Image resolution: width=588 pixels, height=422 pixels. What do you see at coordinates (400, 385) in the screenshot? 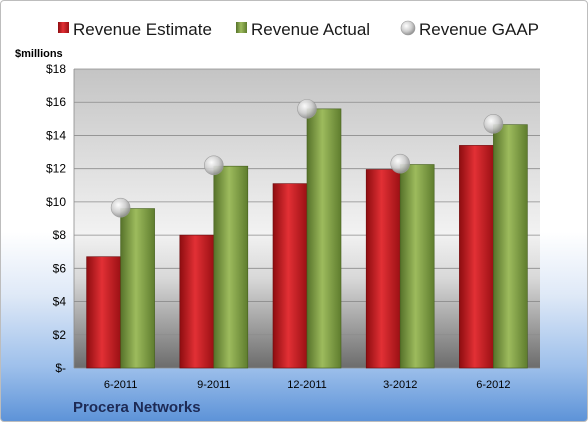
I see `x-tick-label: 3-2012` at bounding box center [400, 385].